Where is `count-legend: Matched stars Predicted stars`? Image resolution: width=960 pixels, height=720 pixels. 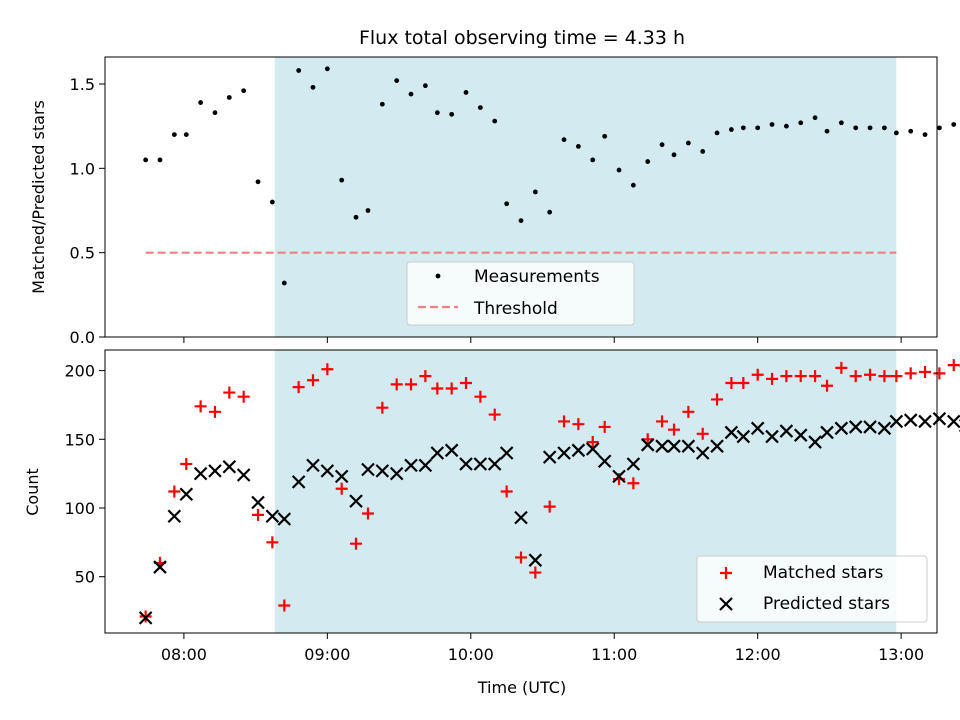
count-legend: Matched stars Predicted stars is located at coordinates (812, 589).